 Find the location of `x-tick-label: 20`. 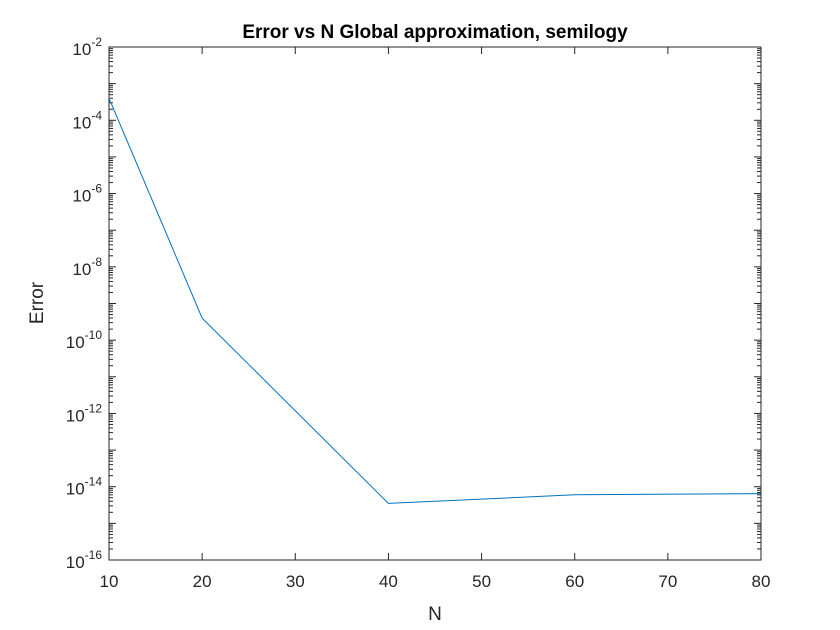

x-tick-label: 20 is located at coordinates (202, 581).